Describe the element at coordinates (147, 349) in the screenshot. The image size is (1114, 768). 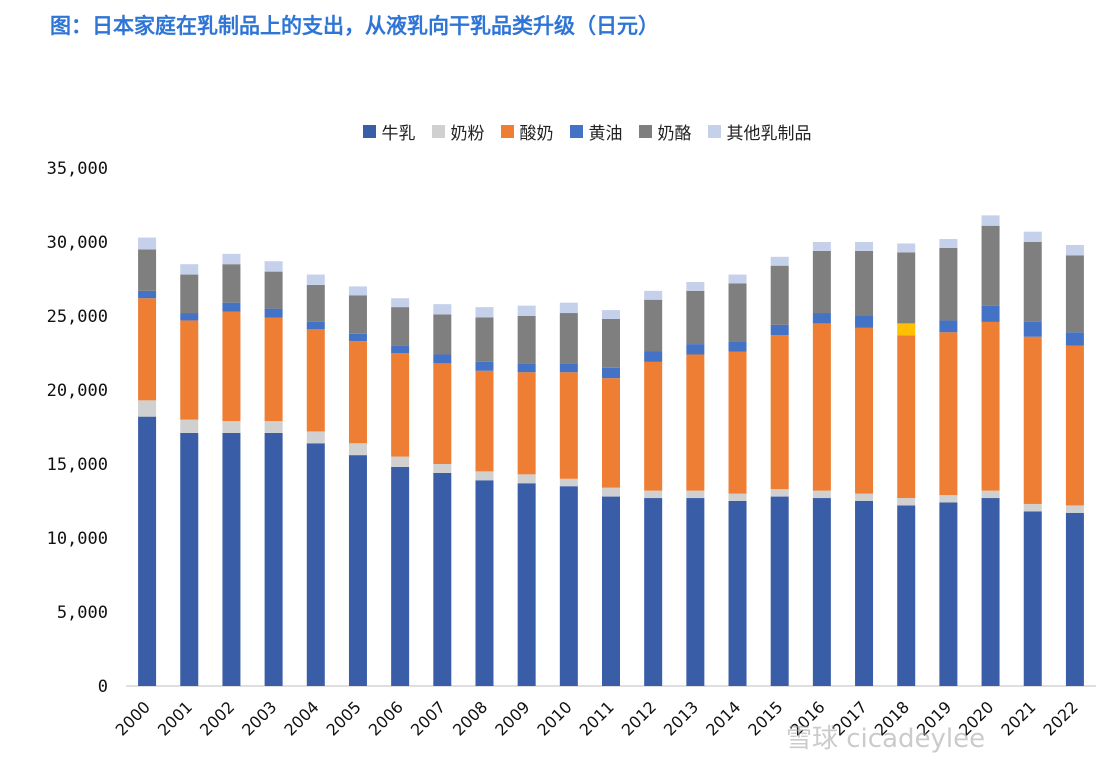
I see `bar-yogurt-2000` at that location.